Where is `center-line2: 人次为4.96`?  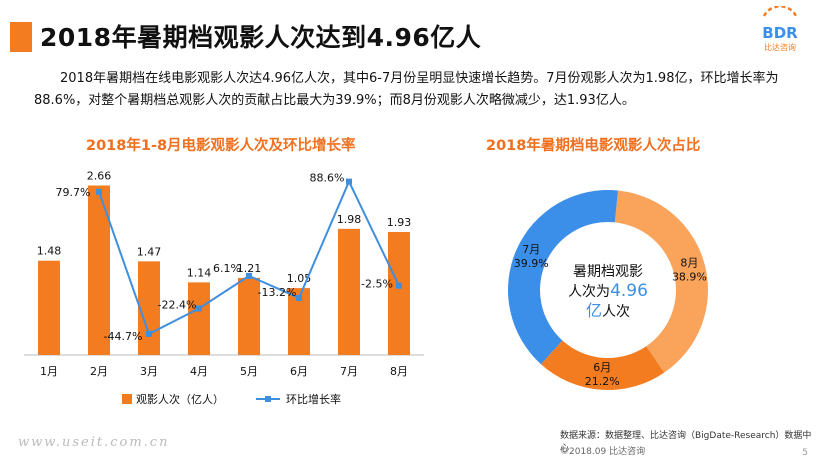
center-line2: 人次为4.96 is located at coordinates (608, 291).